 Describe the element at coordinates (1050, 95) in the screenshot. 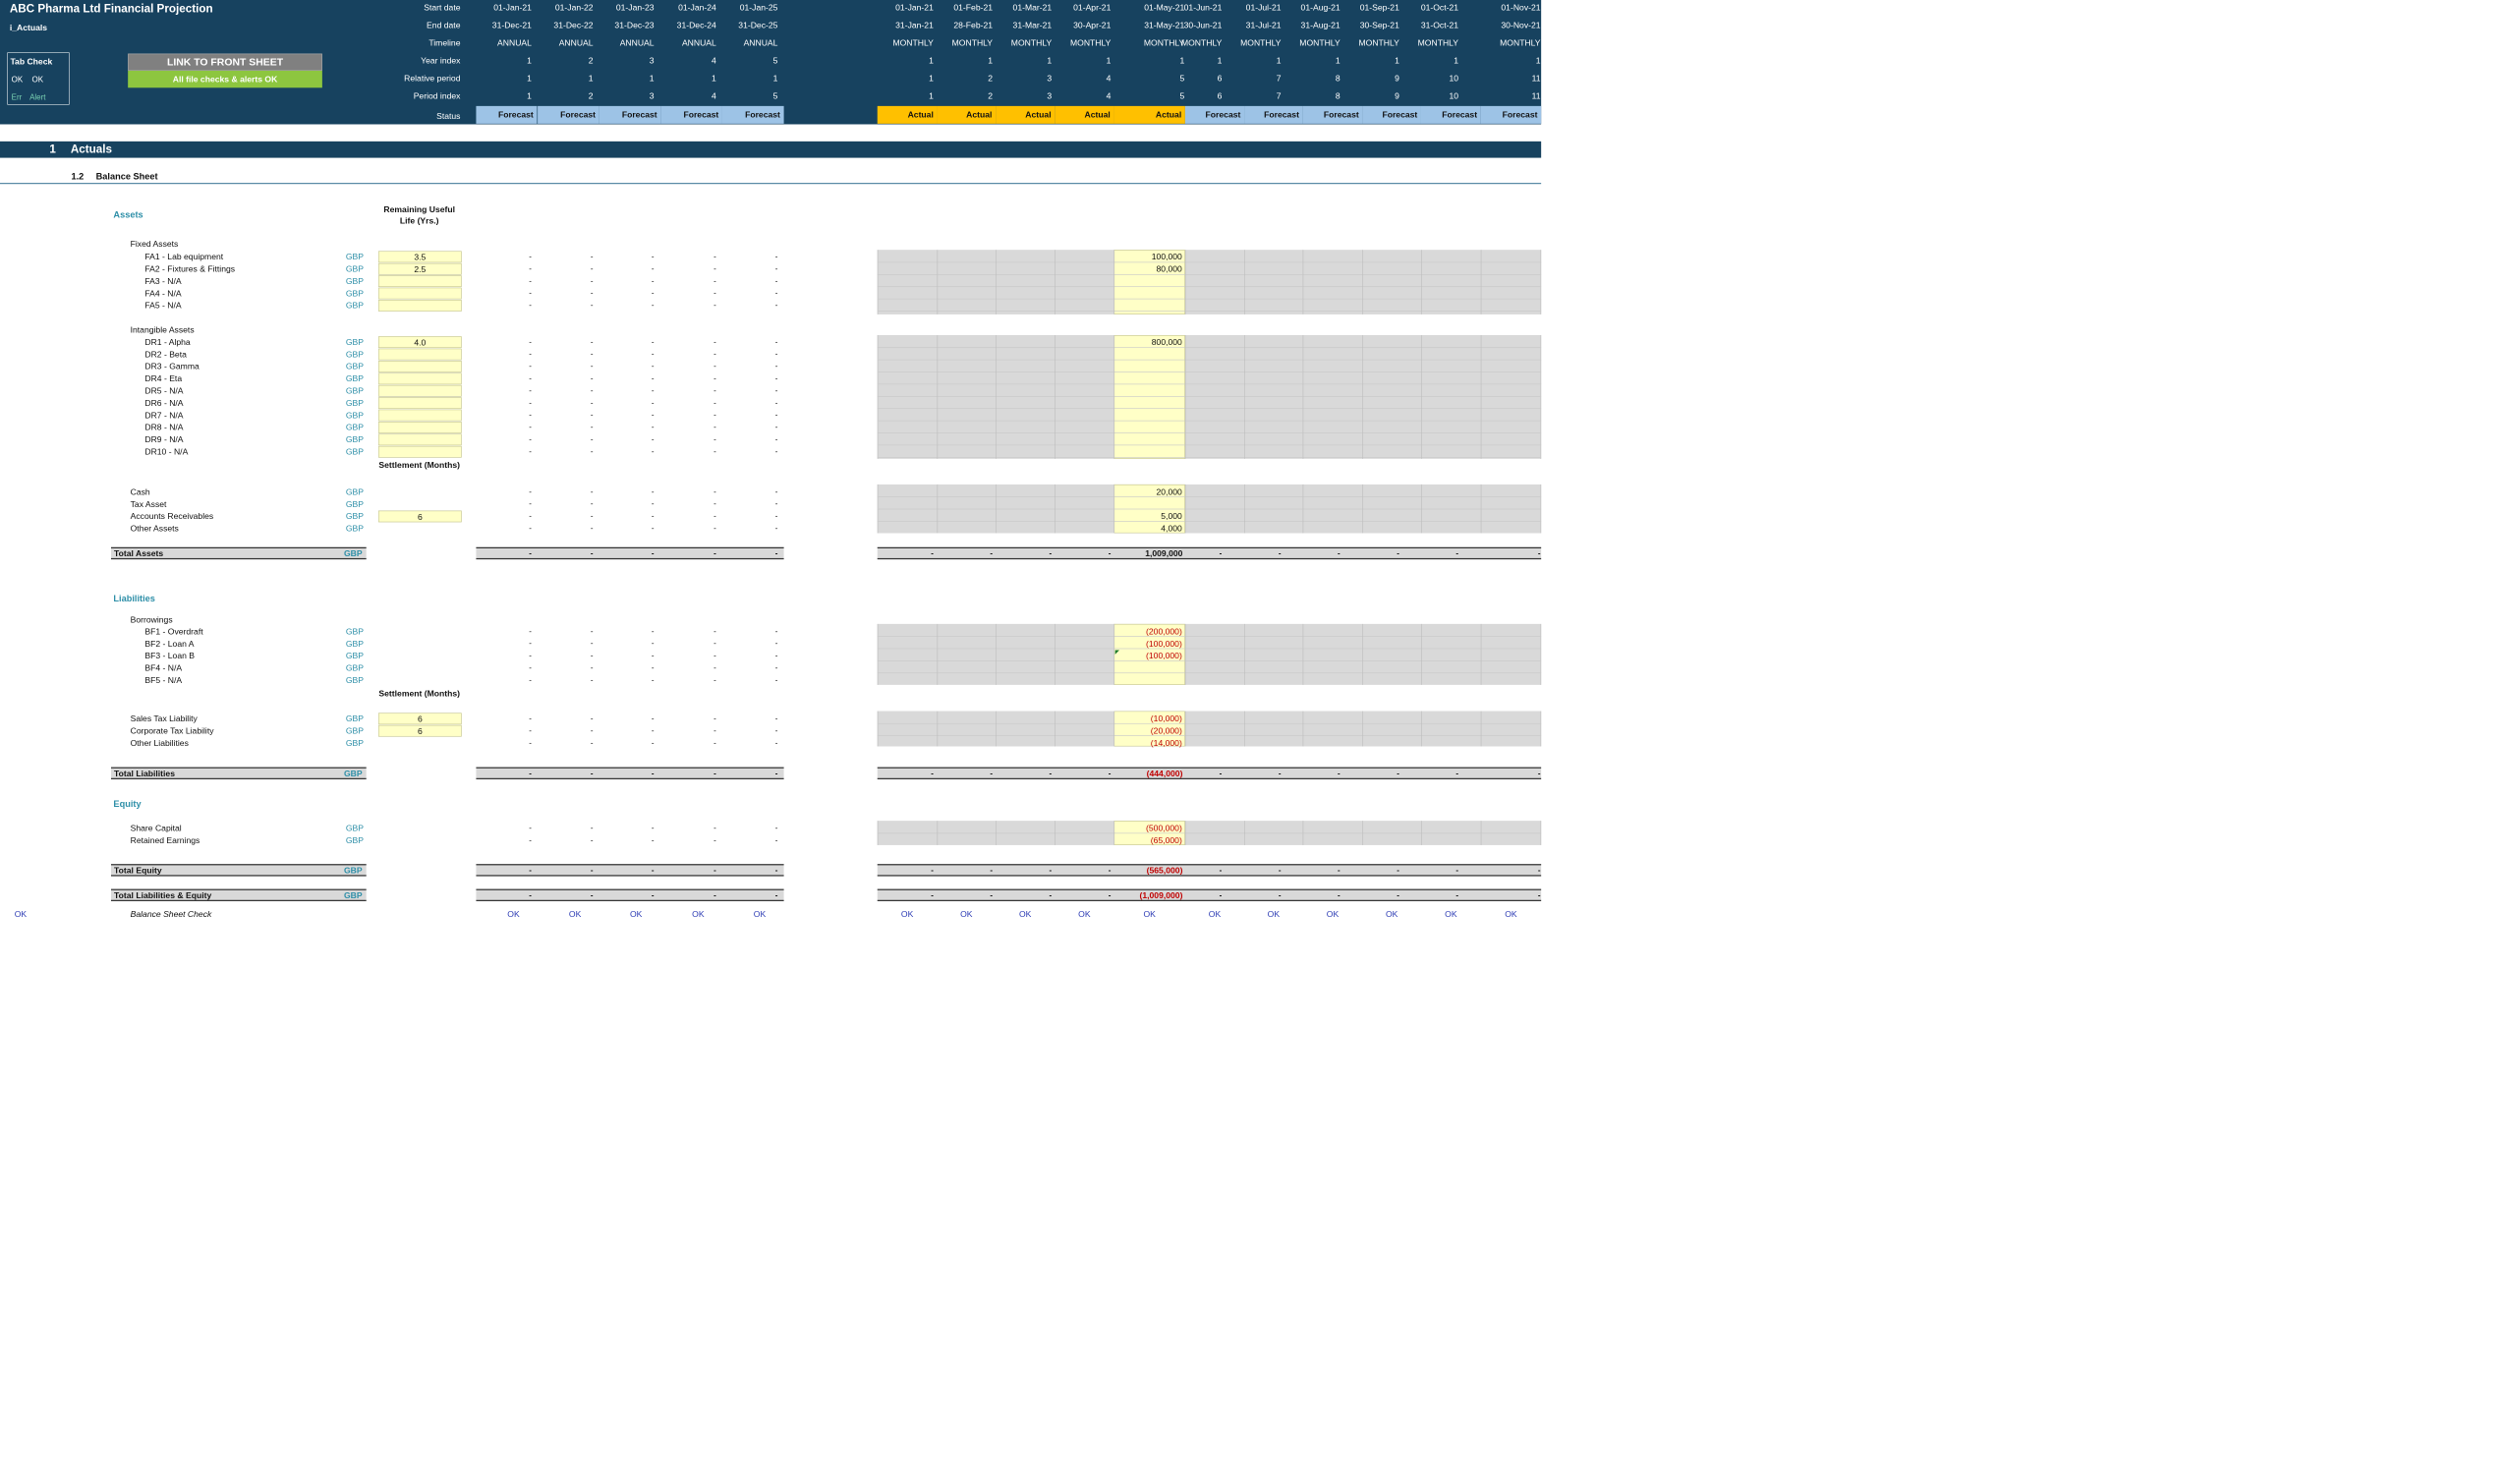

I see `monthly-idx: 3` at that location.